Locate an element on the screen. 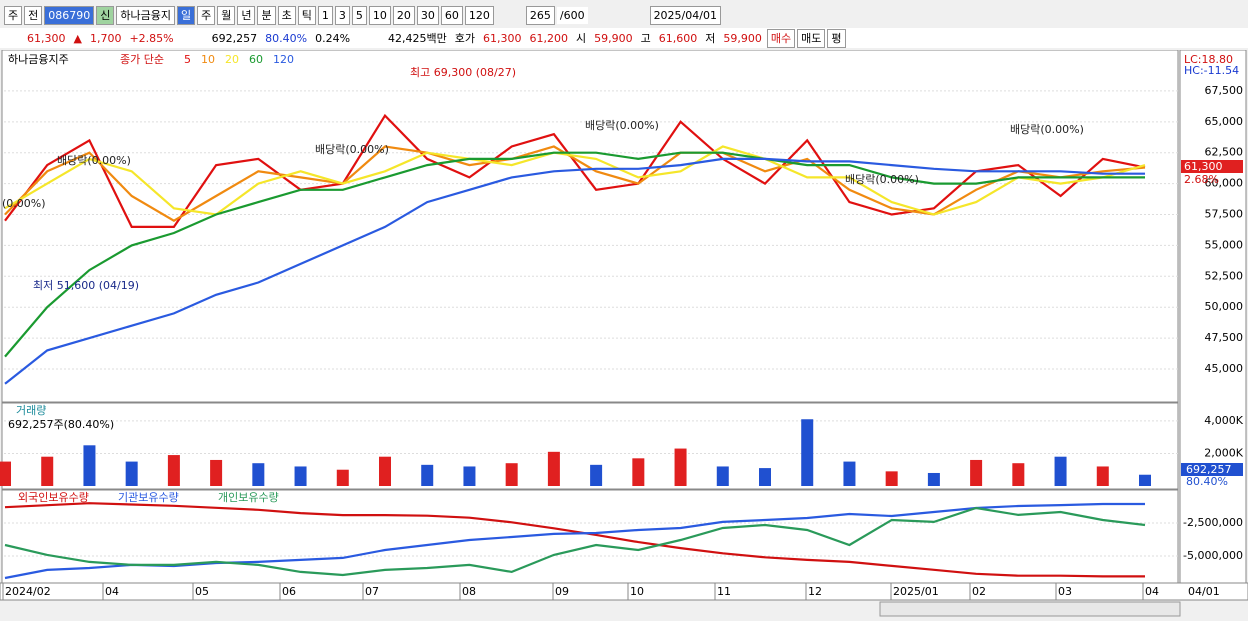 The width and height of the screenshot is (1248, 621). x-tick-label: 04 is located at coordinates (112, 591).